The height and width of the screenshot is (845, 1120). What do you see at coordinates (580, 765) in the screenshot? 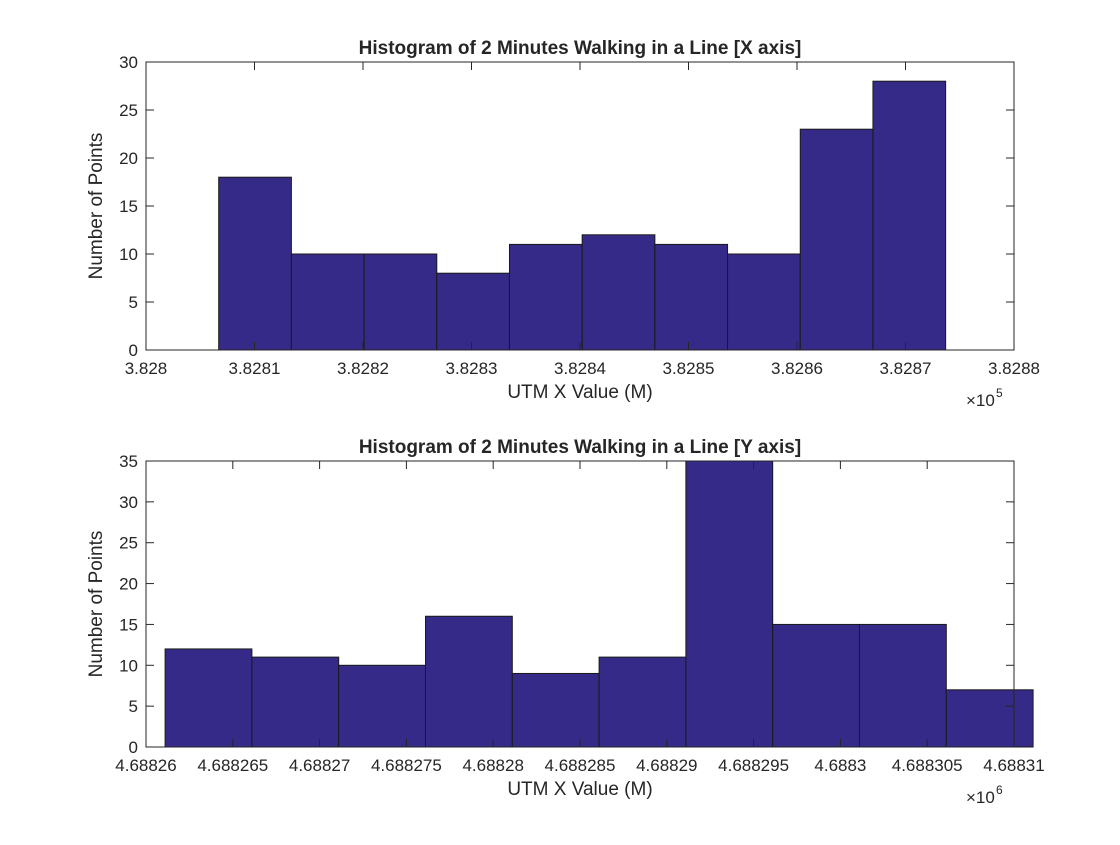
I see `x-tick-label: 4.688285` at bounding box center [580, 765].